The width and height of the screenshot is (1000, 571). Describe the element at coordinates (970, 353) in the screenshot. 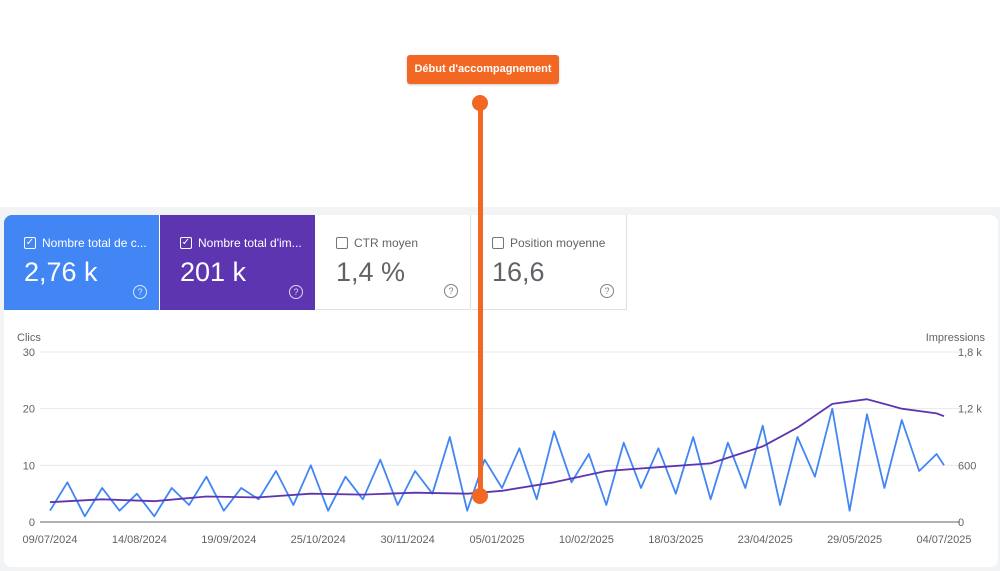

I see `y-right-tick-label: 1,8 k` at that location.